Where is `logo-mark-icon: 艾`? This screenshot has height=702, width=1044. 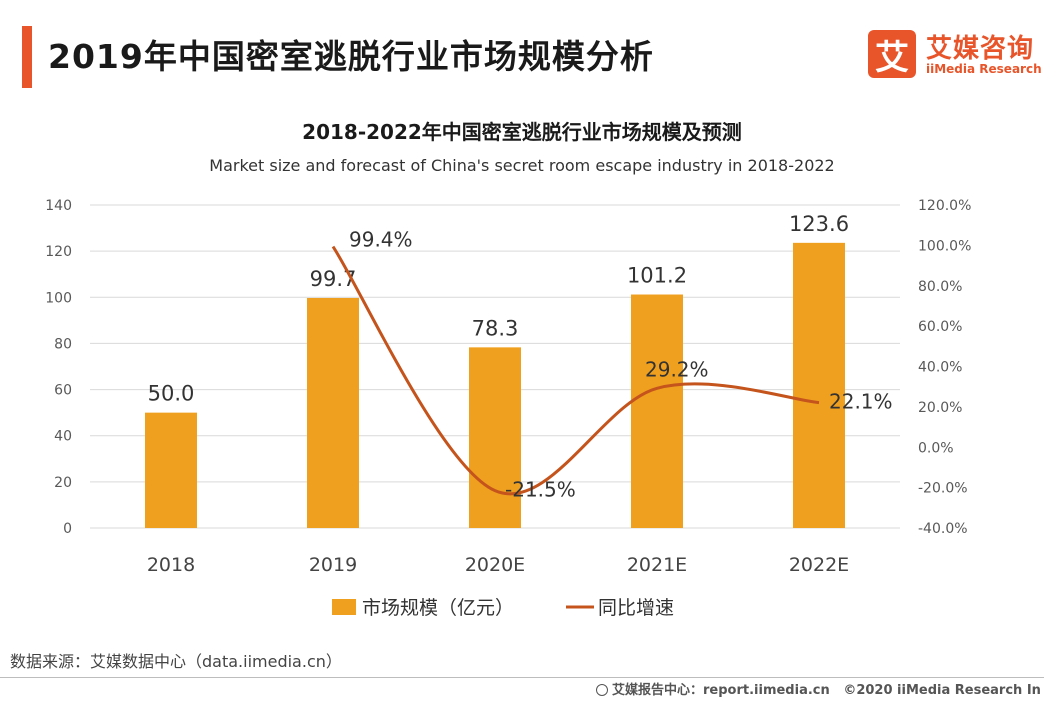 logo-mark-icon: 艾 is located at coordinates (892, 54).